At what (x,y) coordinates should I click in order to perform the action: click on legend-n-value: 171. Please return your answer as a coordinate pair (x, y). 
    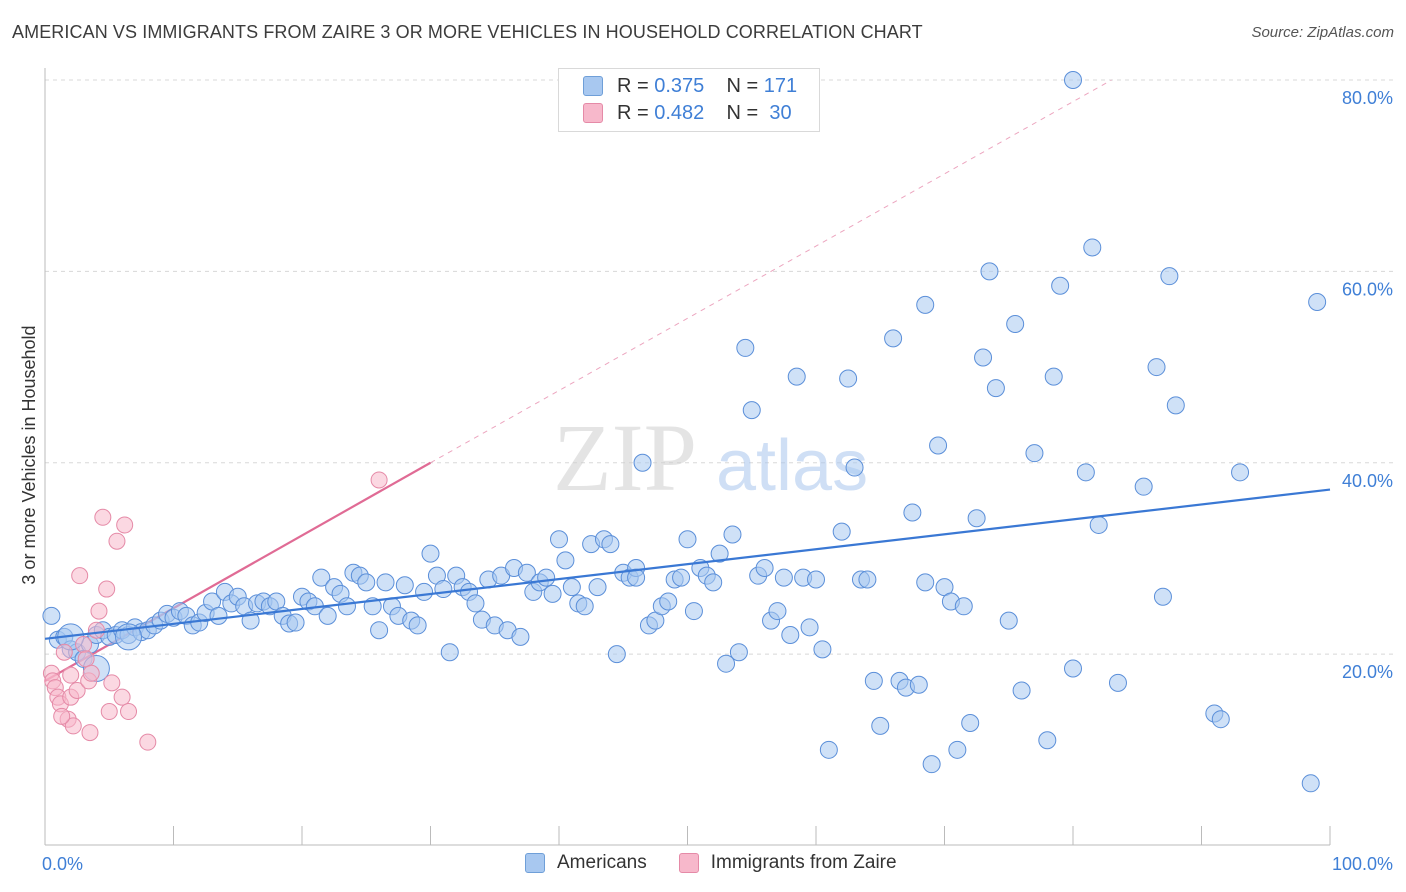
    Looking at the image, I should click on (780, 85).